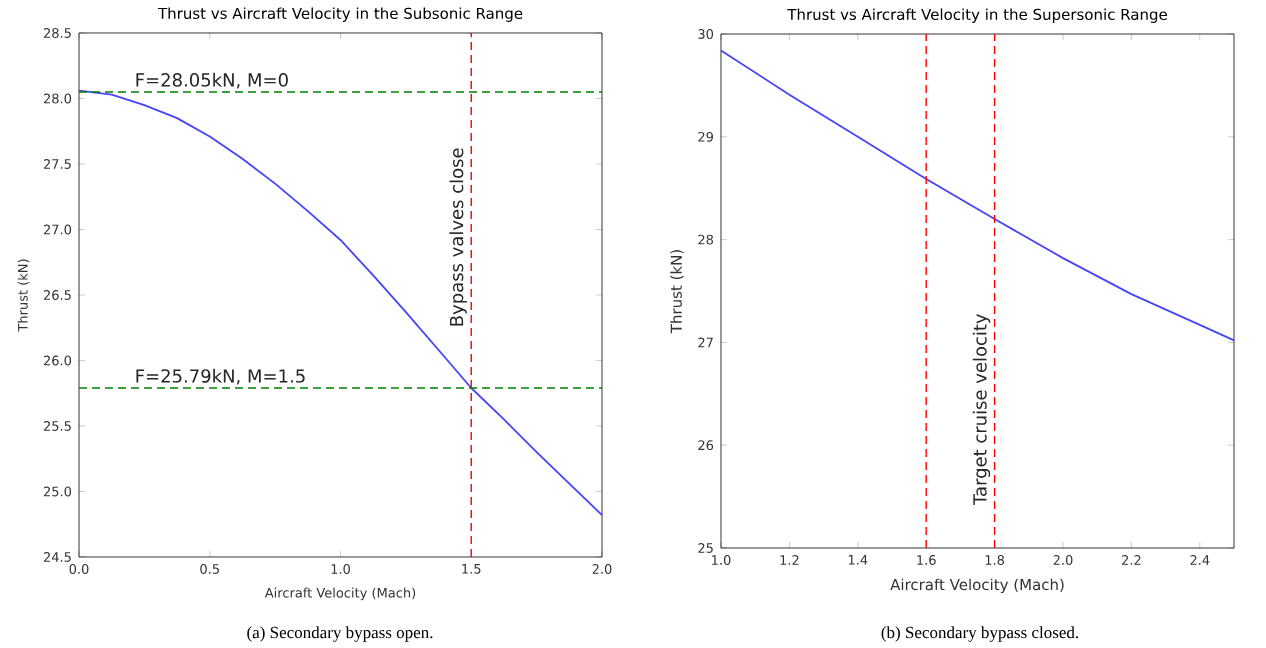  Describe the element at coordinates (209, 568) in the screenshot. I see `x-tick-label: 0.5` at that location.